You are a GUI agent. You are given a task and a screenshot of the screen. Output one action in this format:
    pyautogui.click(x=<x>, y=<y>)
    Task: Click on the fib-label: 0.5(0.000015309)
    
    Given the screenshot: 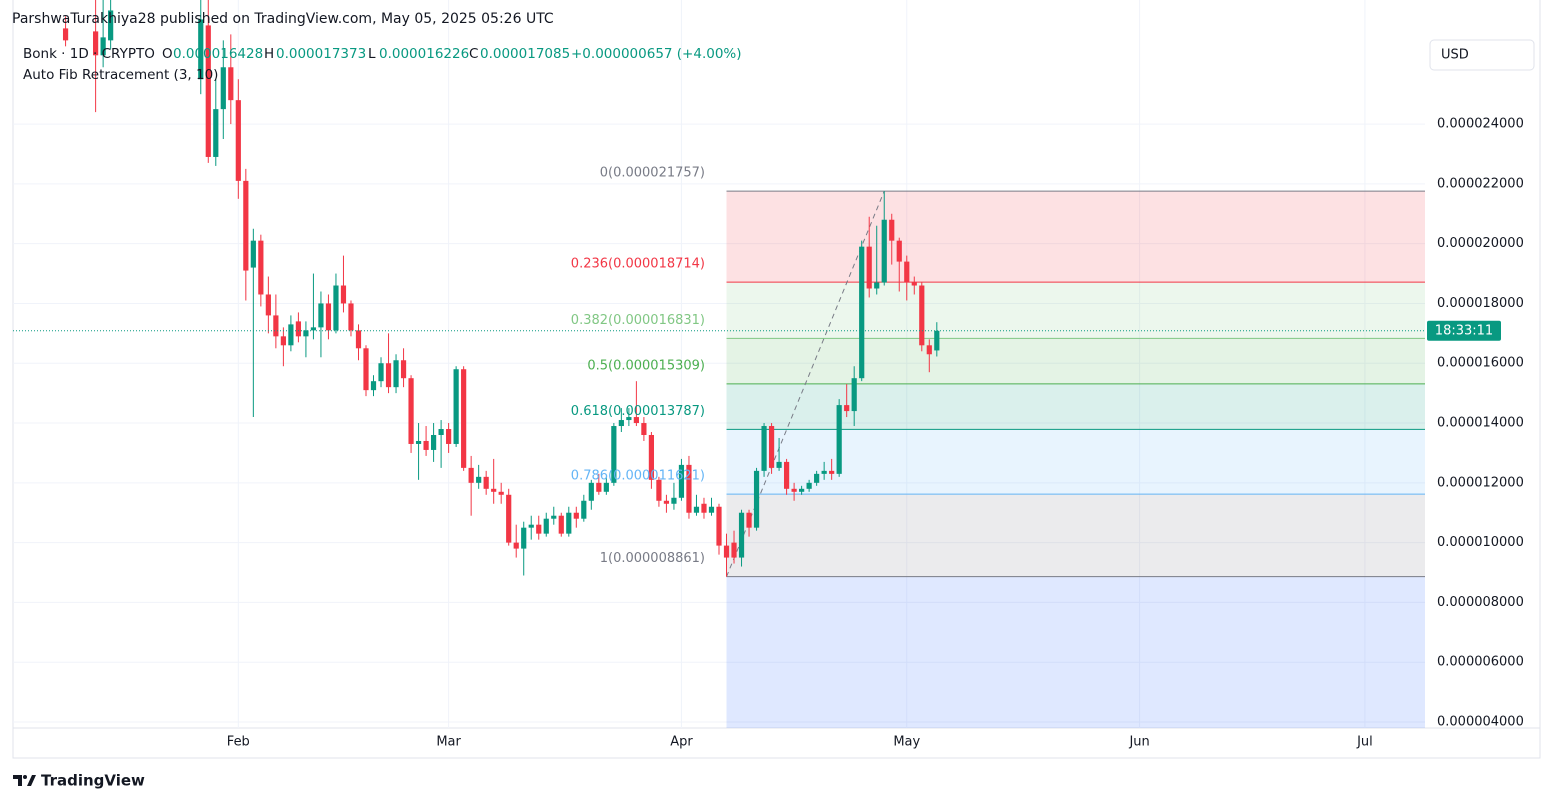 What is the action you would take?
    pyautogui.click(x=646, y=365)
    